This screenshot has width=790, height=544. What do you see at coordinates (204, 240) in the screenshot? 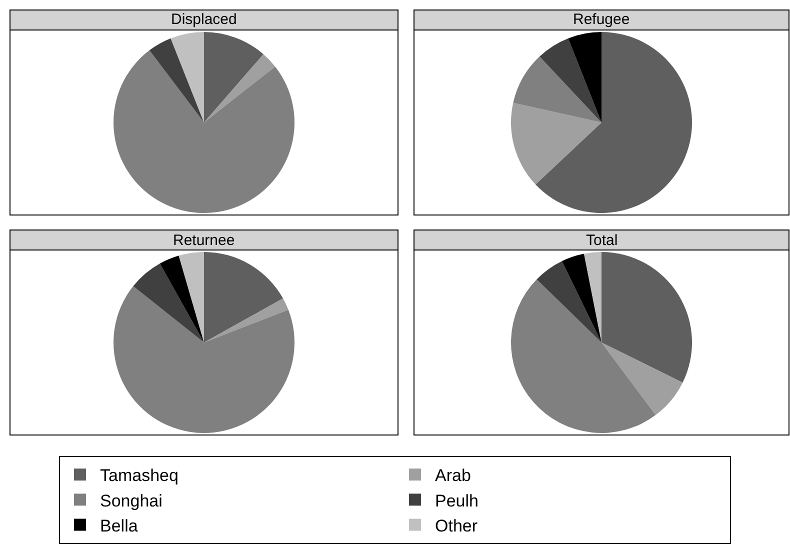
I see `chart-title: Returnee` at bounding box center [204, 240].